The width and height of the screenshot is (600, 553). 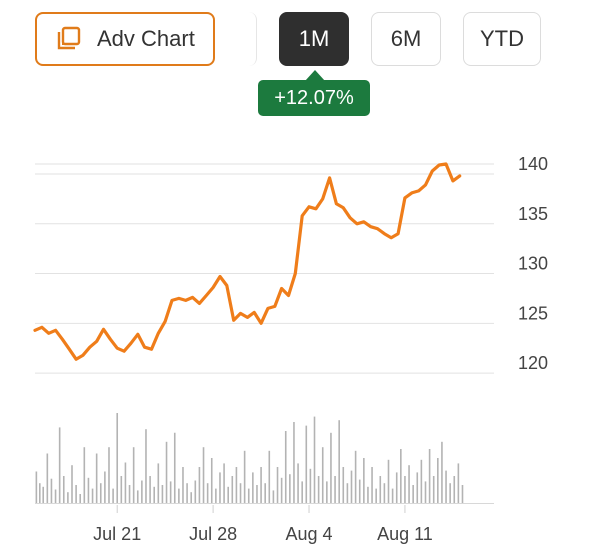 I want to click on adv-chart-button: Adv Chart, so click(x=125, y=39).